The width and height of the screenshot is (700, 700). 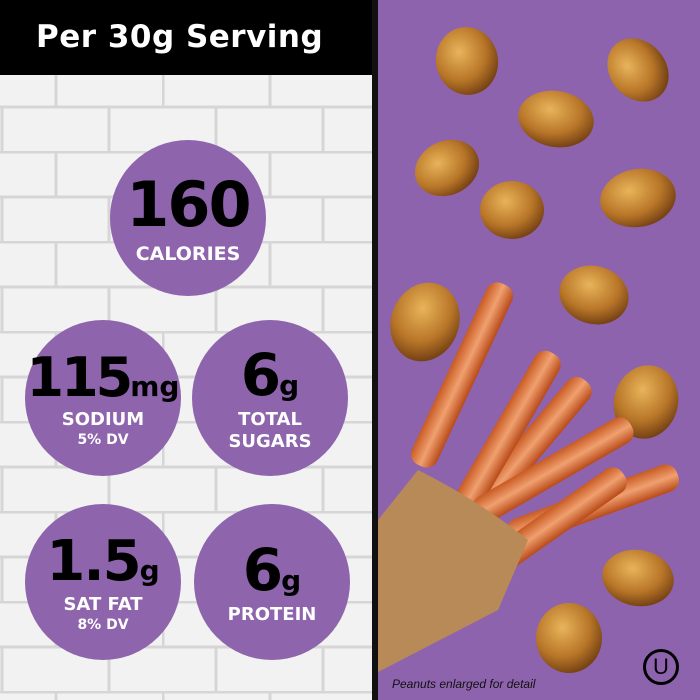 I want to click on sat-fat-unit: g, so click(x=149, y=570).